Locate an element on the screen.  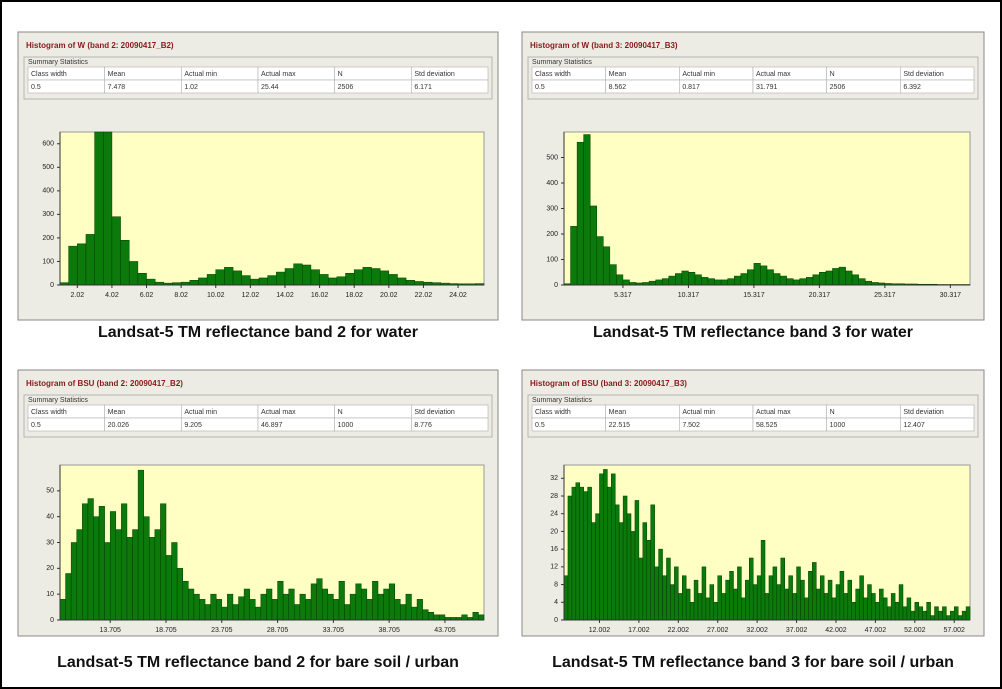
y-tick-label: 12 is located at coordinates (554, 567).